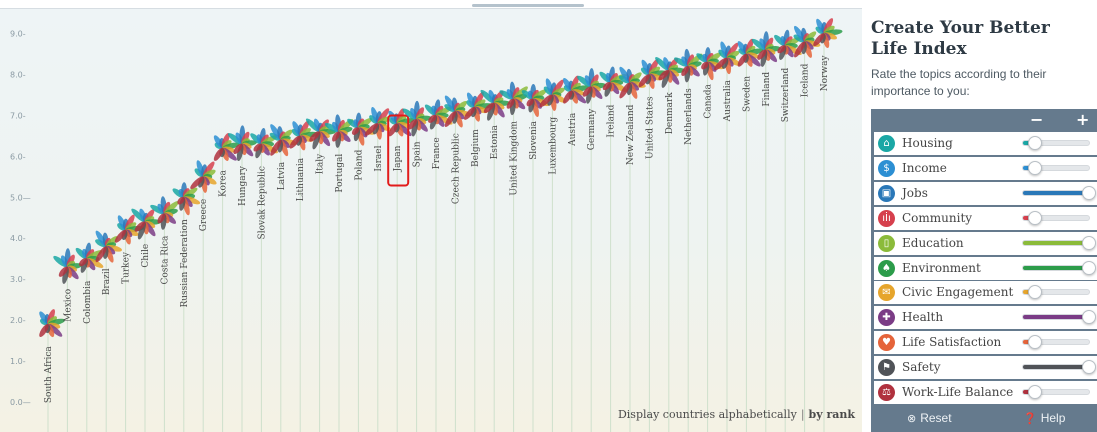  I want to click on country-label: Iceland, so click(806, 80).